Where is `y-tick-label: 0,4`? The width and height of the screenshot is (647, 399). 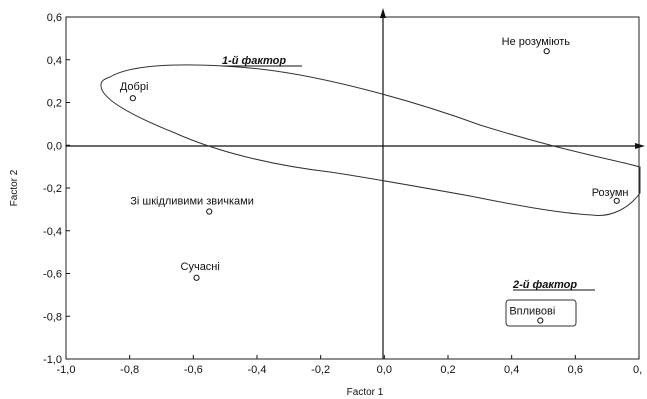 y-tick-label: 0,4 is located at coordinates (54, 61).